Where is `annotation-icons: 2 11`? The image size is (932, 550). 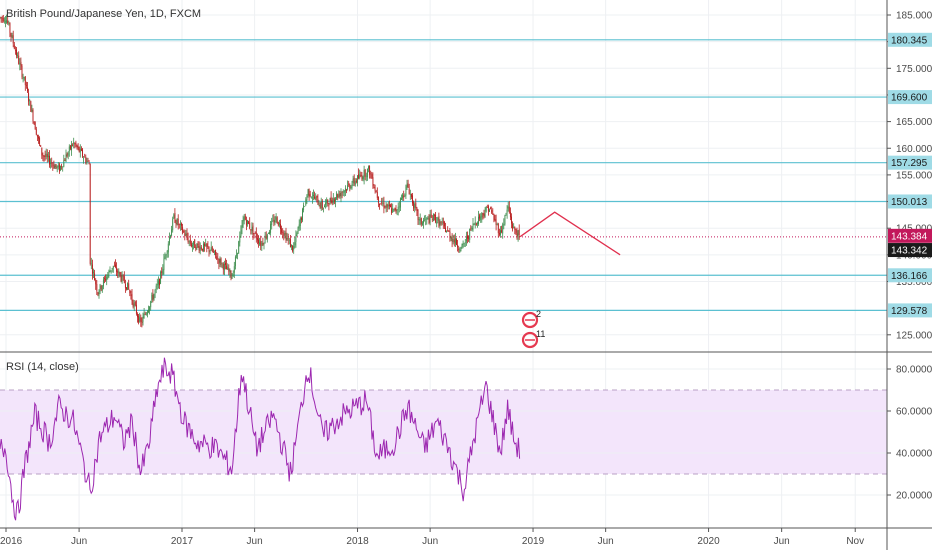
annotation-icons: 2 11 is located at coordinates (533, 329).